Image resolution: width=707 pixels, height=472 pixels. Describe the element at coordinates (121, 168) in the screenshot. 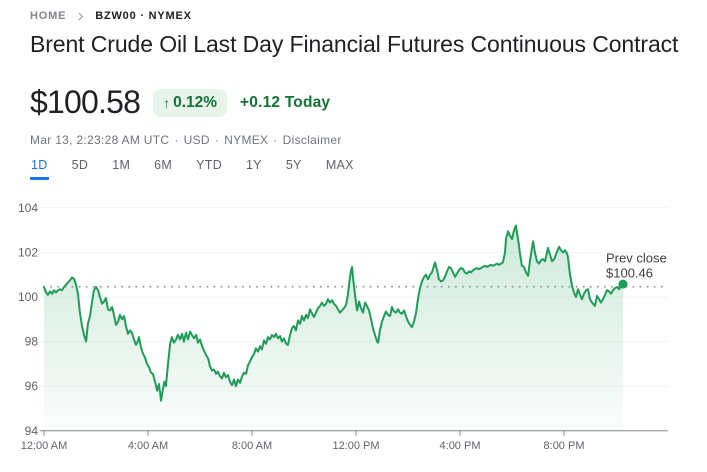

I see `tab-1m: 1M` at that location.